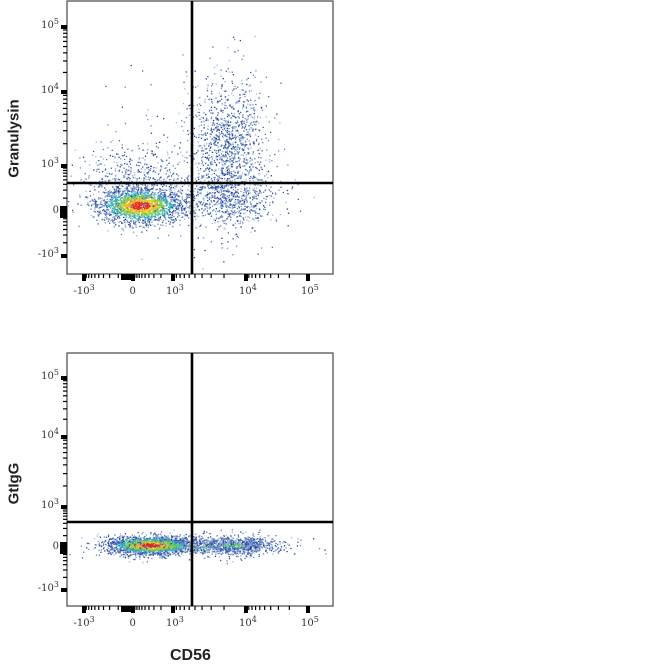 The height and width of the screenshot is (669, 650). I want to click on events-granulysin, so click(191, 152).